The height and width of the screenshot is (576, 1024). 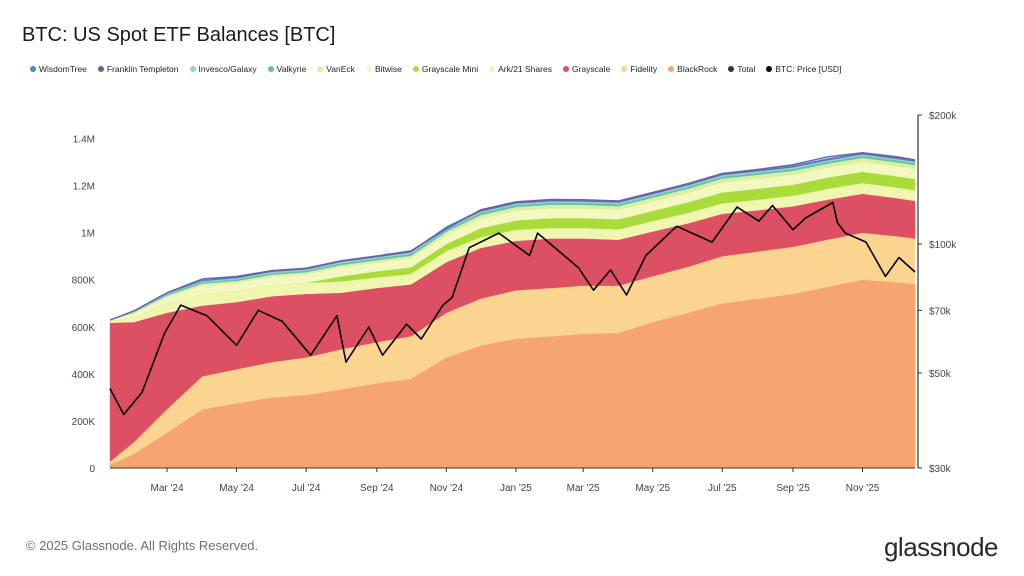 I want to click on legend-label: Valkyrie, so click(x=291, y=69).